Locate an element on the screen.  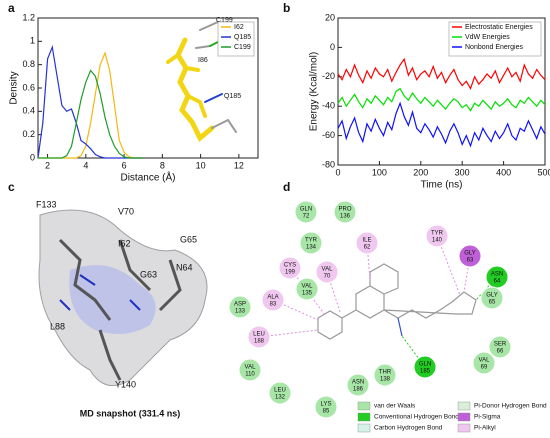
residue-number: 69 is located at coordinates (484, 368).